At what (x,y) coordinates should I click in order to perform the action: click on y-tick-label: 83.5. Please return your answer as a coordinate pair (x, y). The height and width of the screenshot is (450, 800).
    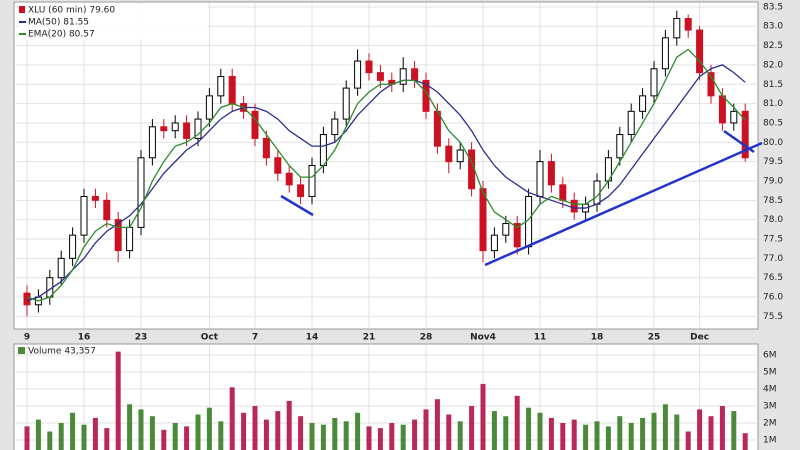
    Looking at the image, I should click on (773, 7).